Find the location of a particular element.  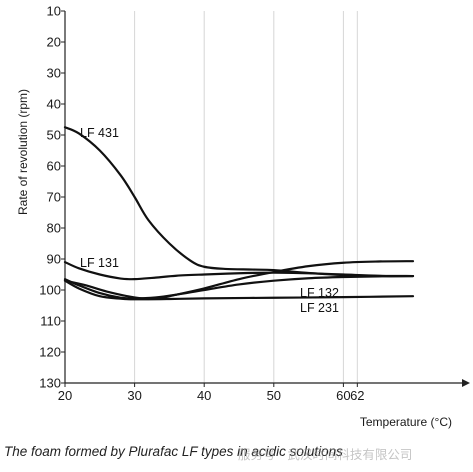

y-tick-label-100: 100 is located at coordinates (50, 290).